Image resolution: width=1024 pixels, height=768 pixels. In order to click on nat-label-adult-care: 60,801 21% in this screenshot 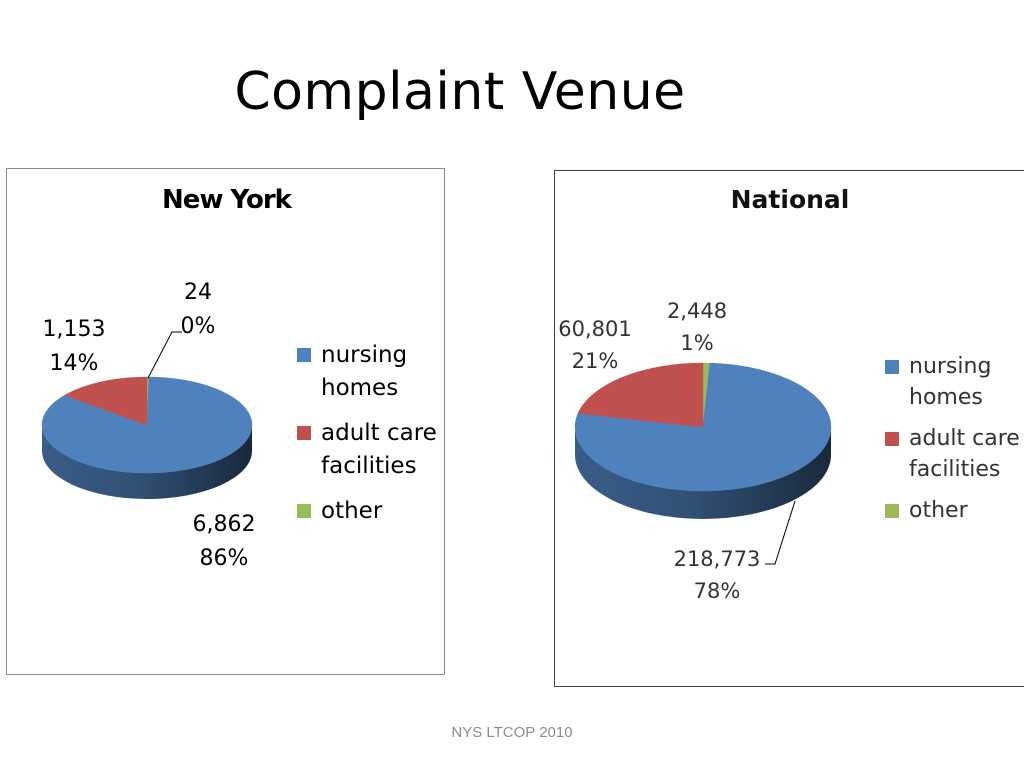, I will do `click(595, 345)`.